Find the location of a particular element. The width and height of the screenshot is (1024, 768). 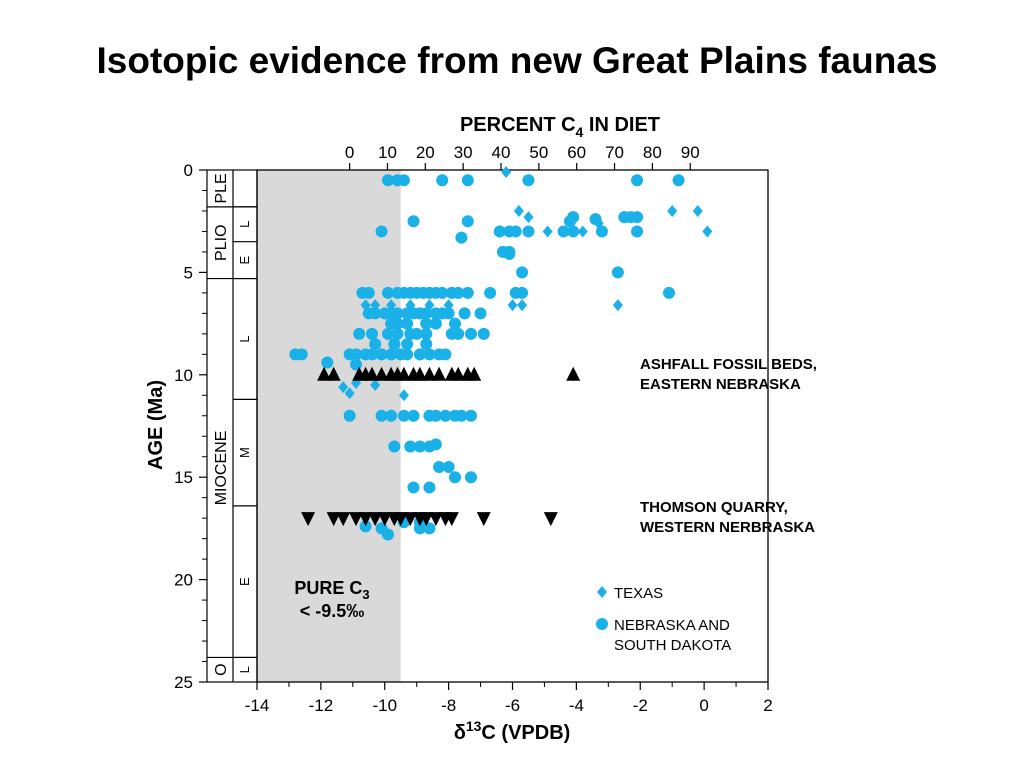

annotation-label: THOMSON QUARRY, is located at coordinates (714, 507).